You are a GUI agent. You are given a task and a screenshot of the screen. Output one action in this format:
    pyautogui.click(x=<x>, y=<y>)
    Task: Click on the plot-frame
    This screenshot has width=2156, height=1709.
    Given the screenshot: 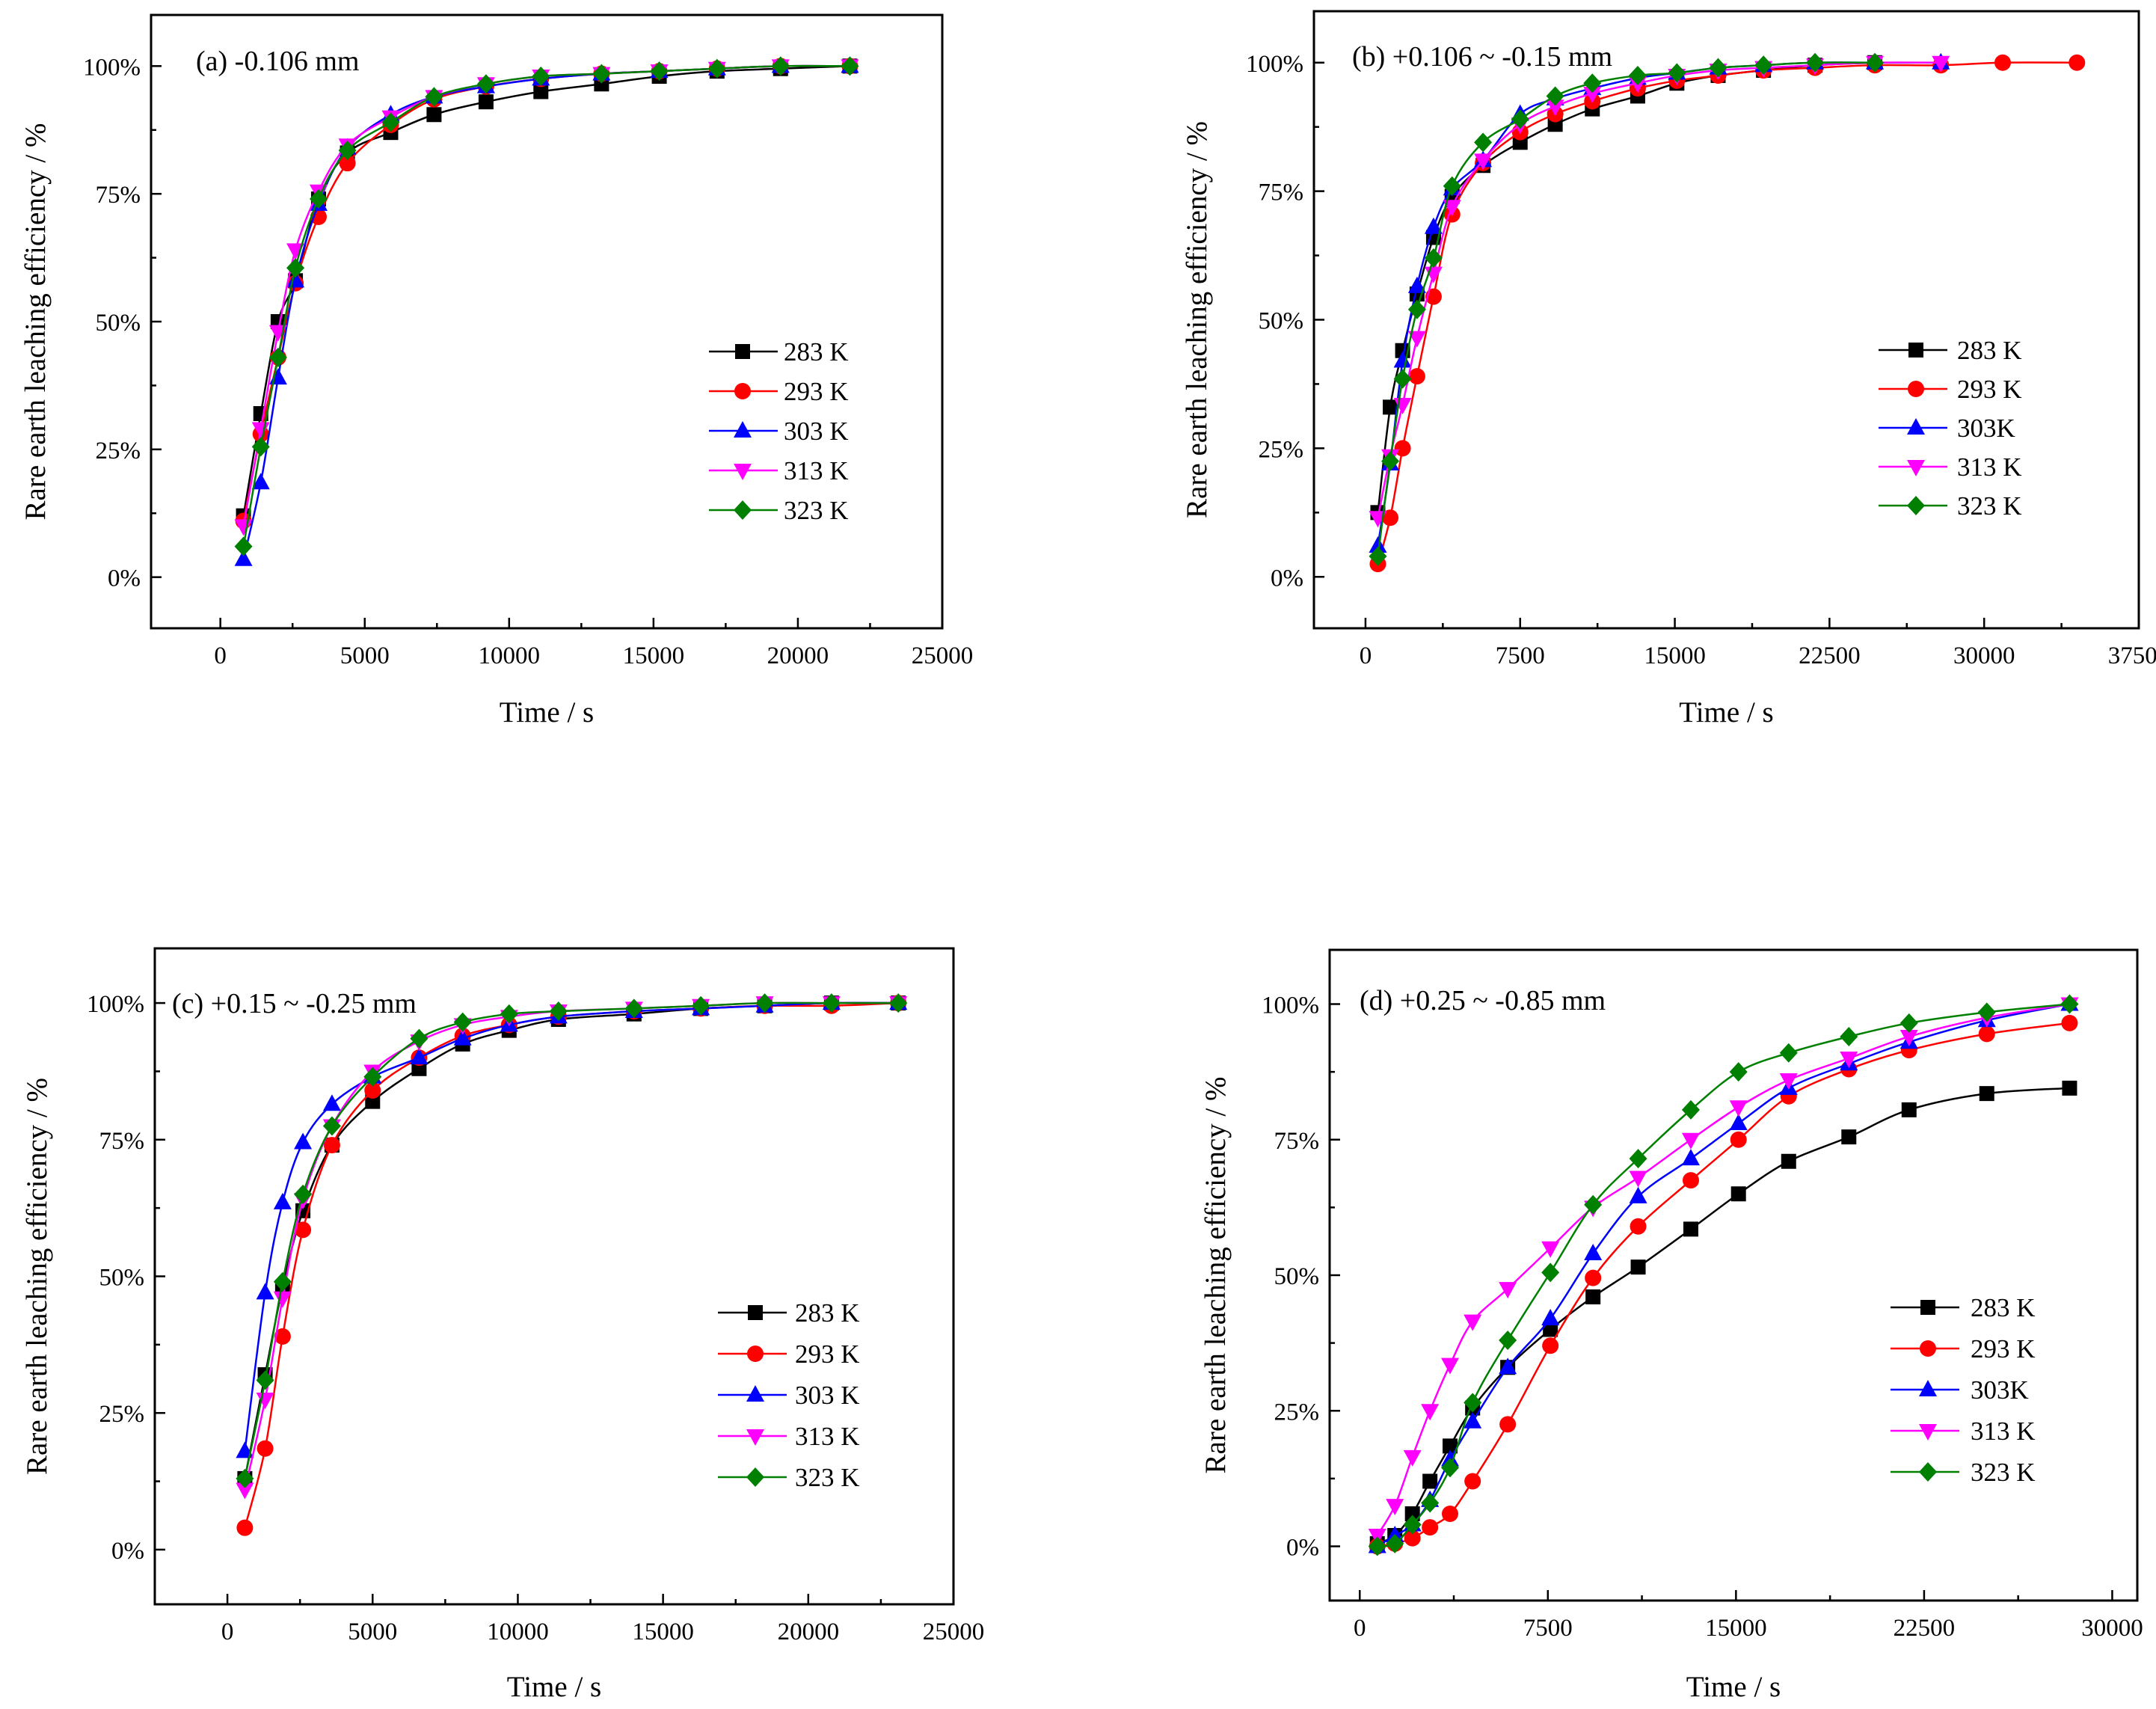 What is the action you would take?
    pyautogui.click(x=554, y=1276)
    